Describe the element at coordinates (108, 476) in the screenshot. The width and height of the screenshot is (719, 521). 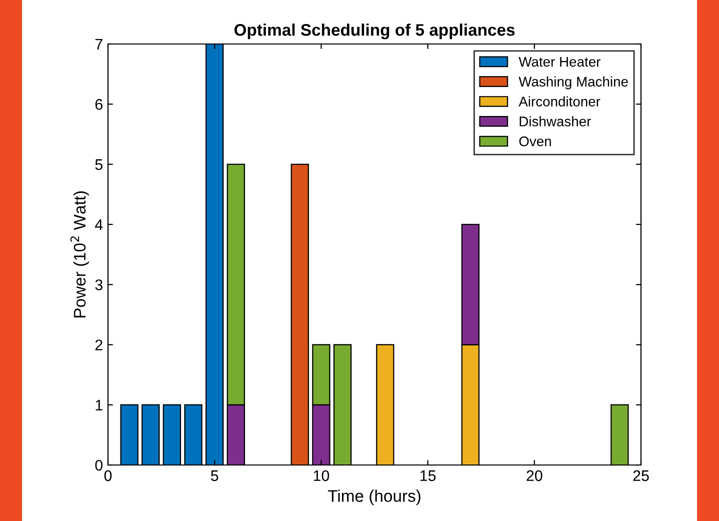
I see `x-tick-label: 0` at that location.